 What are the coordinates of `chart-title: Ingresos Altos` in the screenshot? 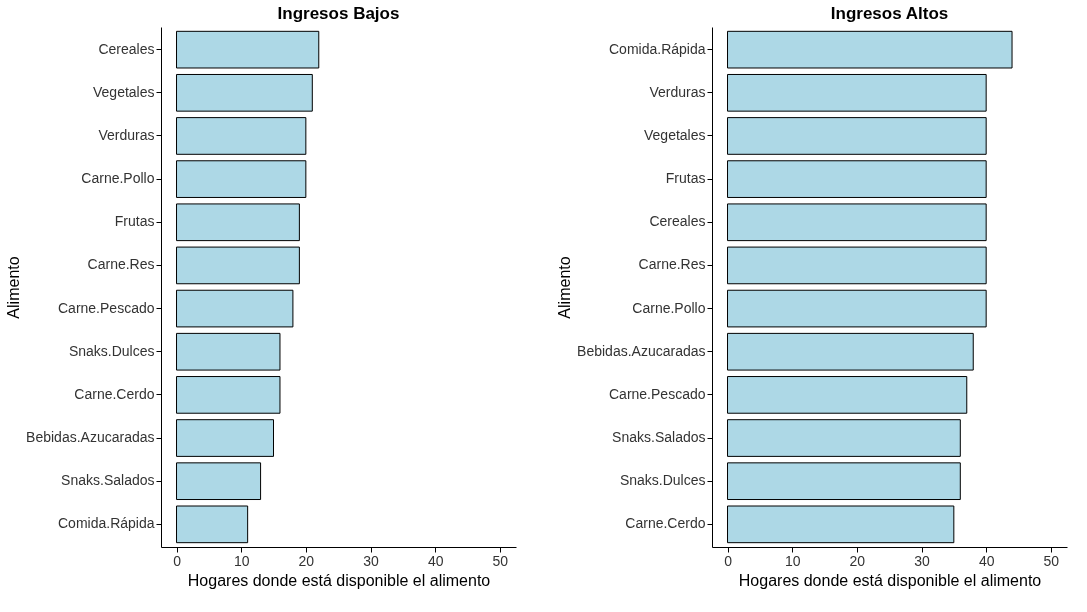 It's located at (889, 13).